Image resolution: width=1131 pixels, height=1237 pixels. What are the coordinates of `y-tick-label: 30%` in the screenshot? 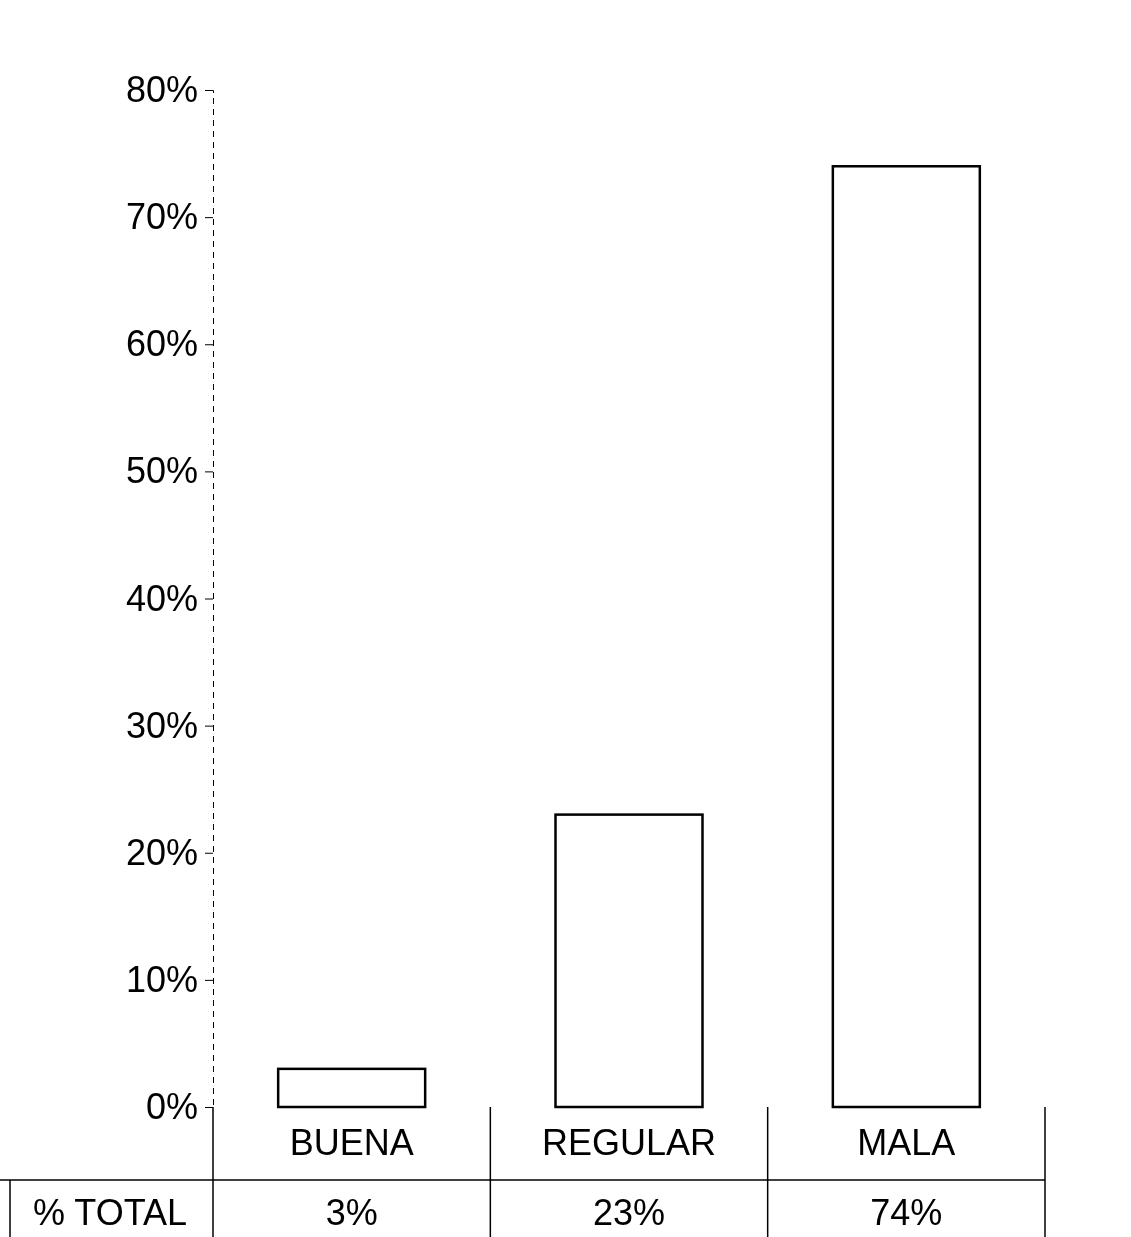 It's located at (161, 725).